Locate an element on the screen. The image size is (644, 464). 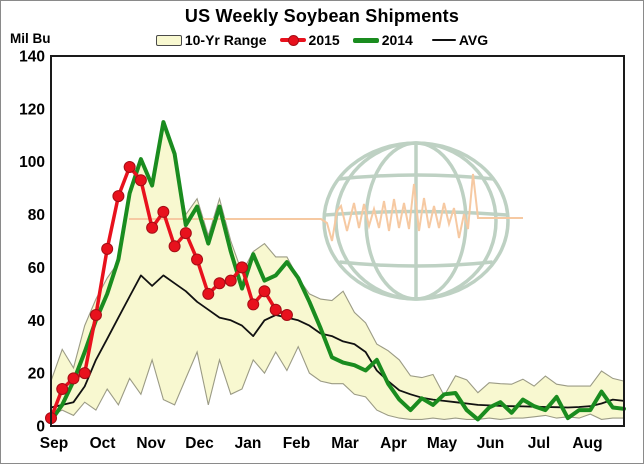
y-axis-unit-label: Mil Bu is located at coordinates (30, 38).